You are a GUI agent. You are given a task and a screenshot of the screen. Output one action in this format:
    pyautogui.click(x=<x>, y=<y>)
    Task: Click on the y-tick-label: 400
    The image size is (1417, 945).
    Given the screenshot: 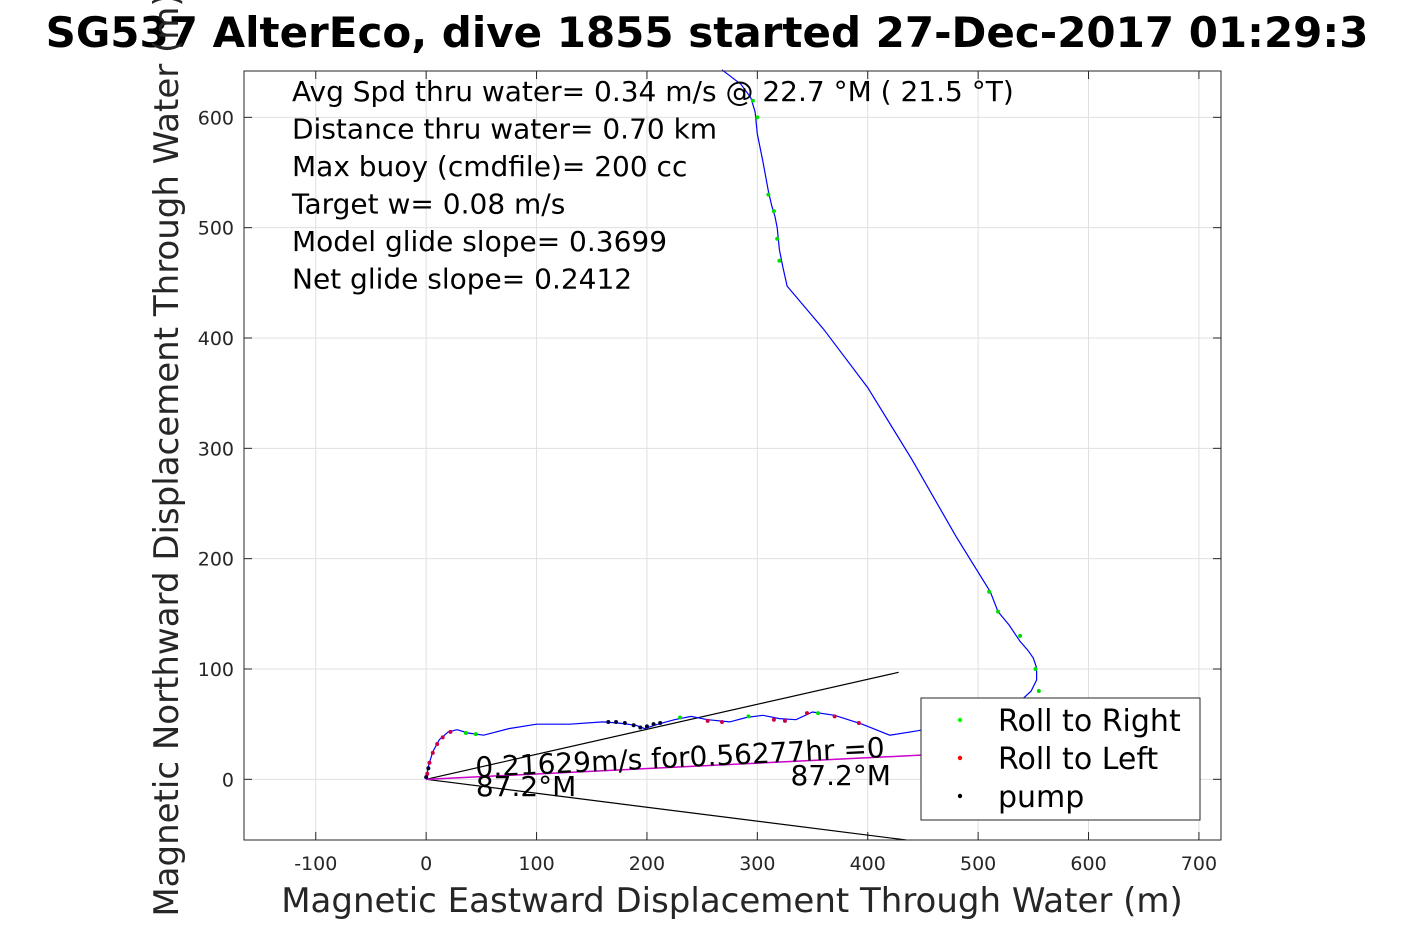 What is the action you would take?
    pyautogui.click(x=216, y=339)
    